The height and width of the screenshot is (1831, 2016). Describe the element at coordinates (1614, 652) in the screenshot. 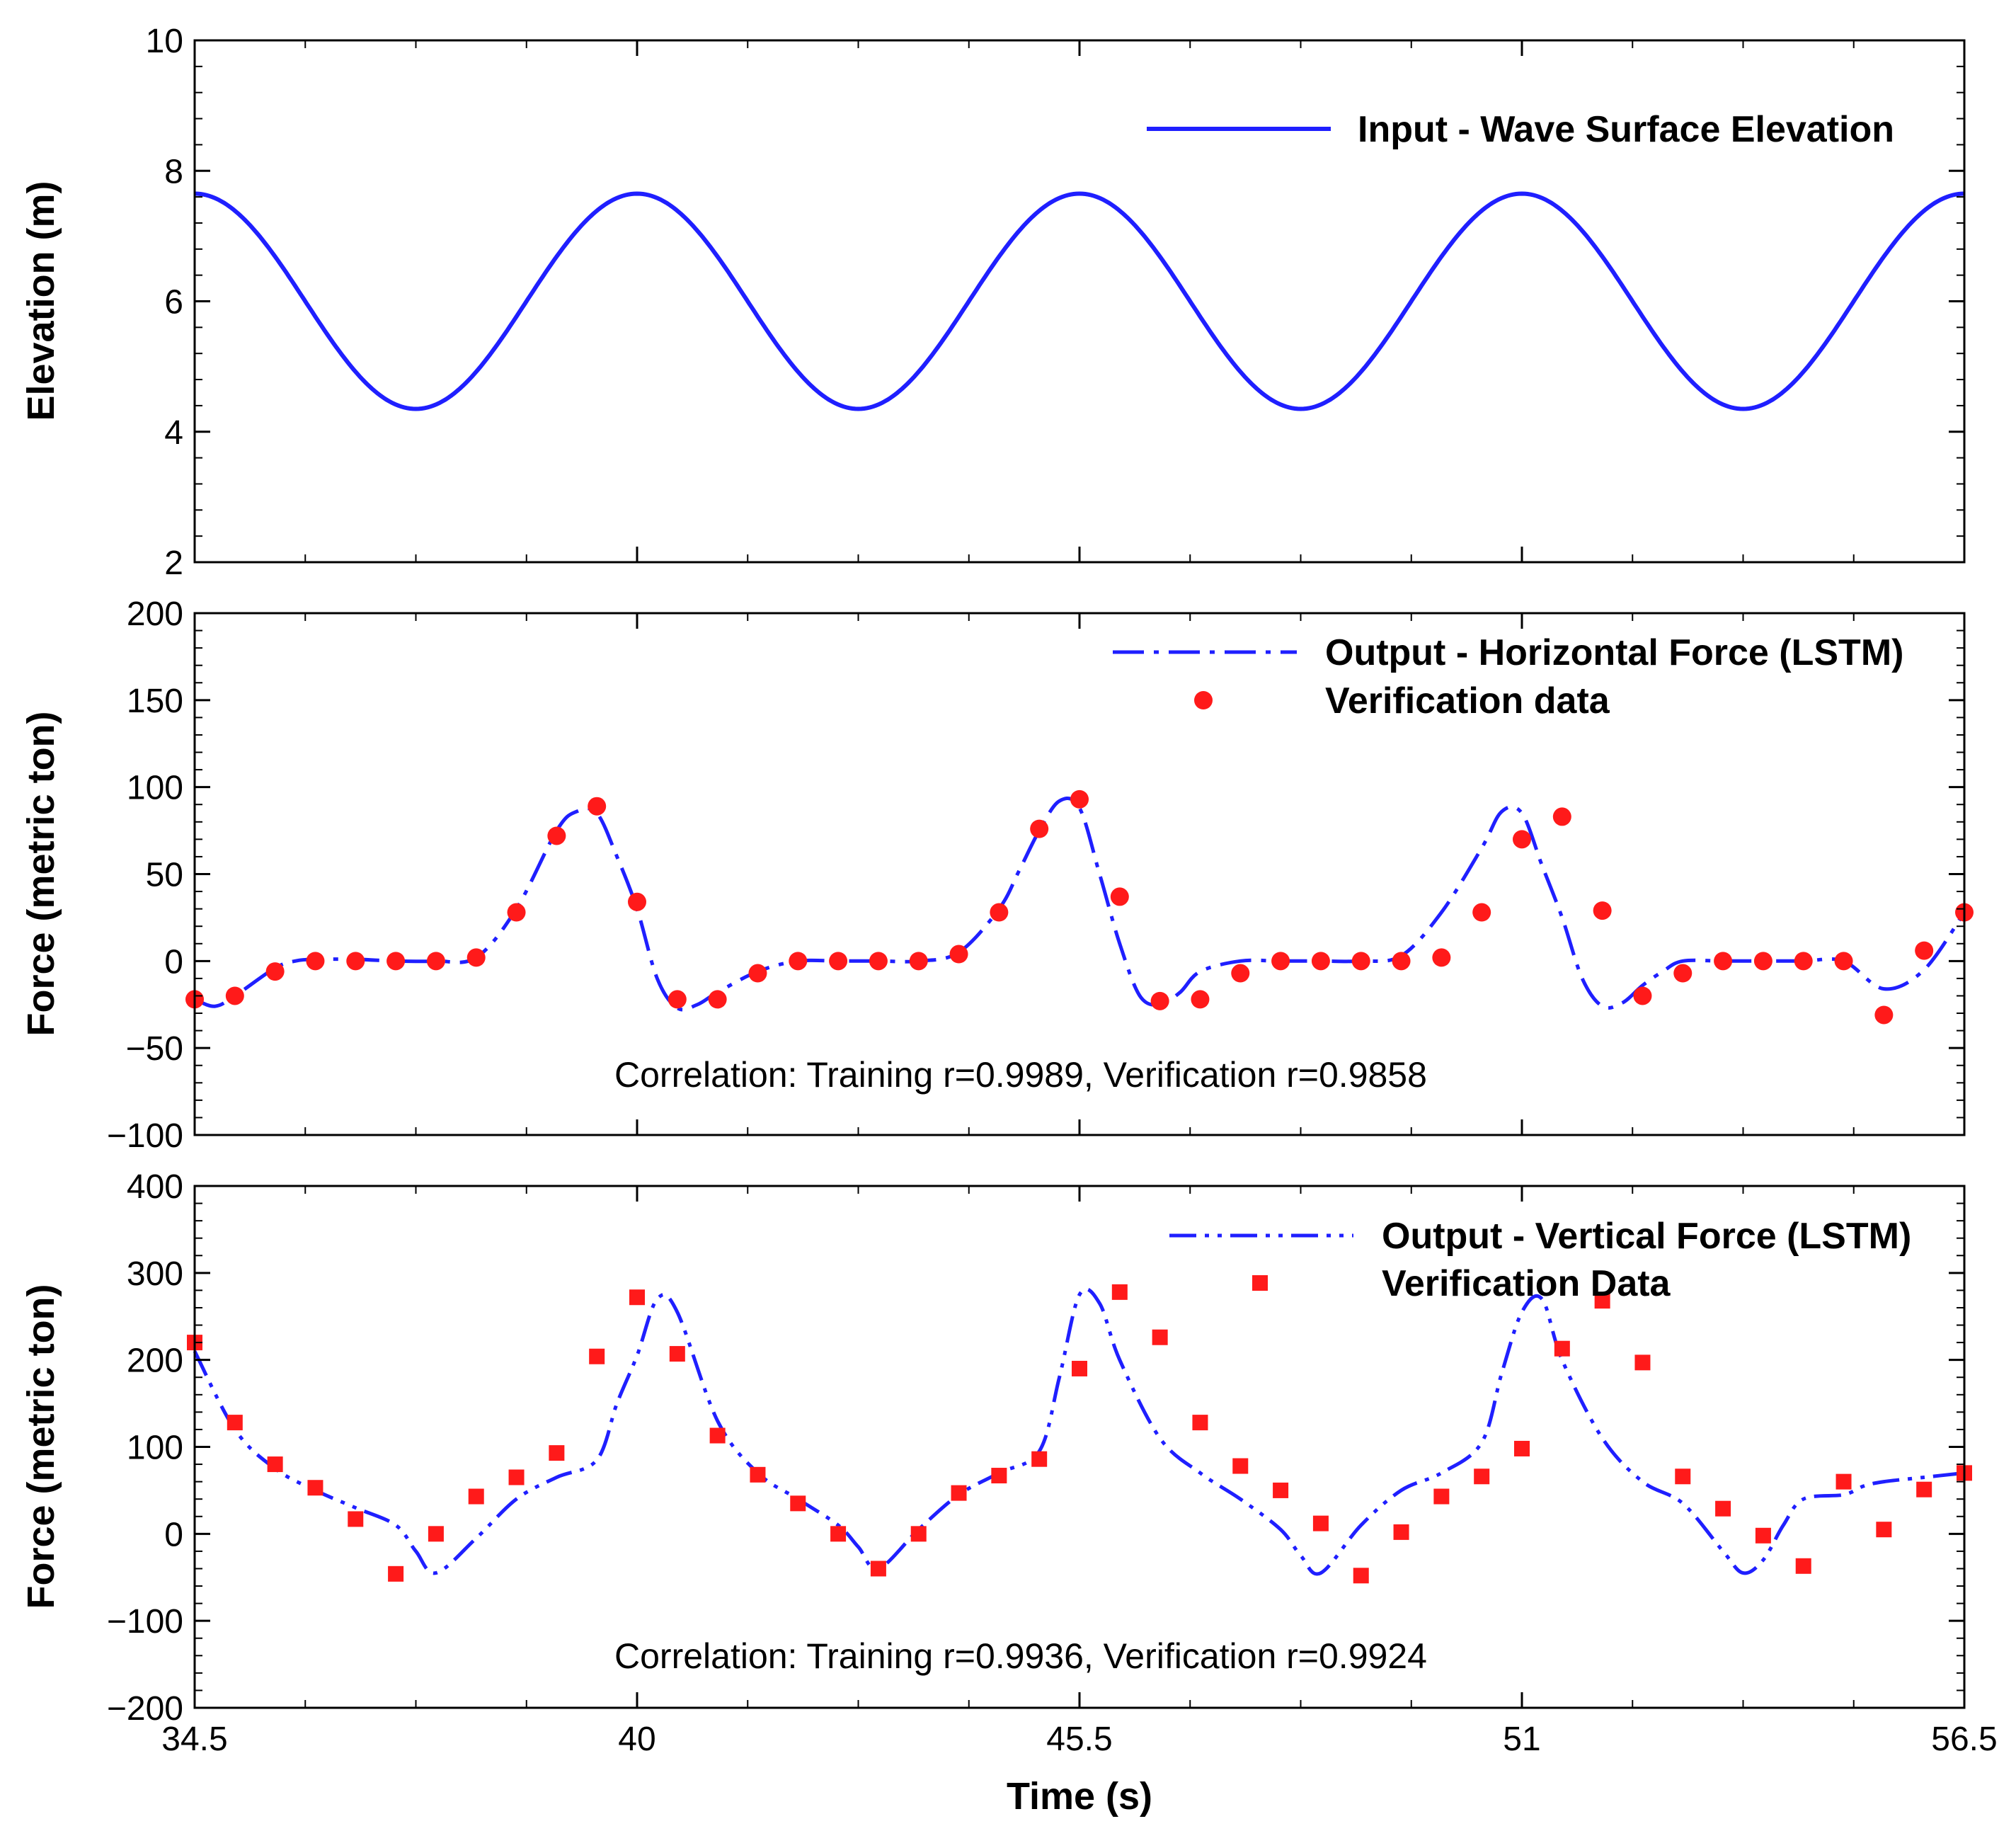

I see `legend-label-horizontal-lstm: Output - Horizontal Force (LSTM)` at that location.